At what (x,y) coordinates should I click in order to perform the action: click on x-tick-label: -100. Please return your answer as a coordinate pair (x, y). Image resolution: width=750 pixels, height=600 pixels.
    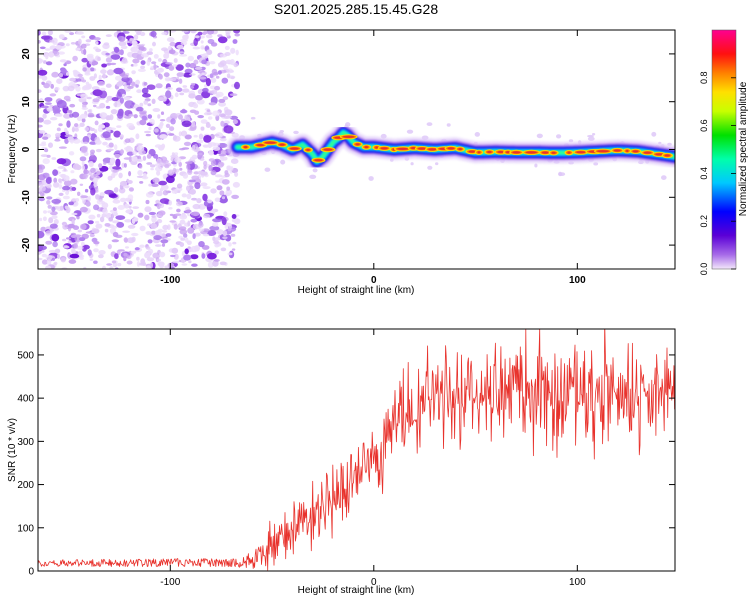
    Looking at the image, I should click on (170, 582).